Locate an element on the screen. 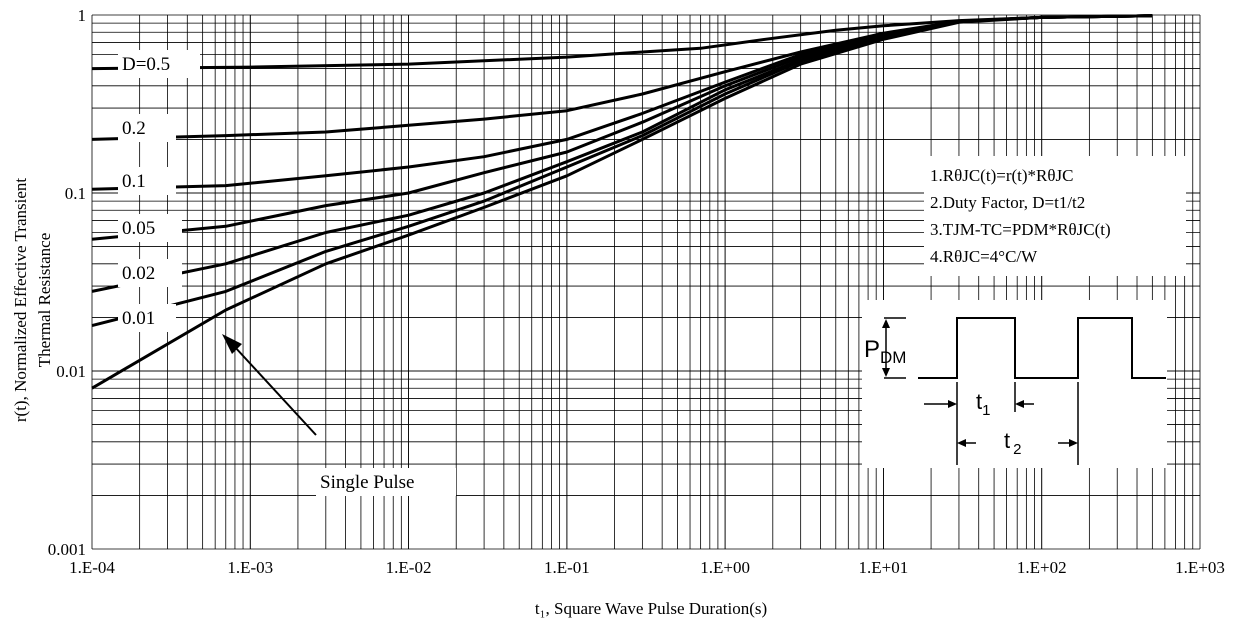  x-tick-label: 1.E+01 is located at coordinates (884, 567).